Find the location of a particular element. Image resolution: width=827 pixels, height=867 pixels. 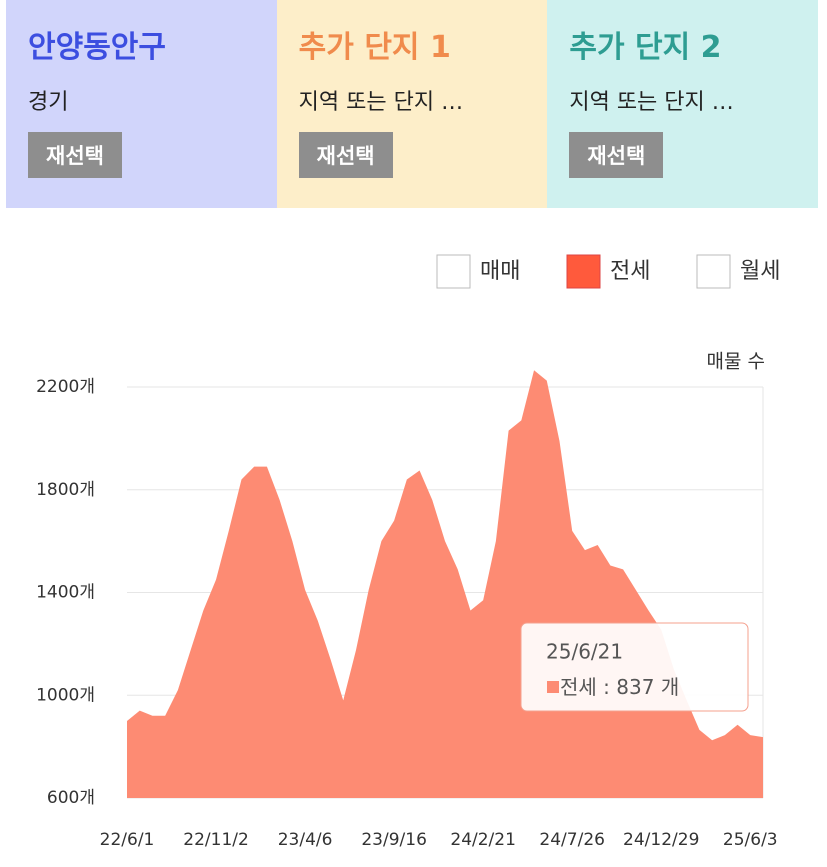

tooltip-unit: 개 is located at coordinates (670, 687).